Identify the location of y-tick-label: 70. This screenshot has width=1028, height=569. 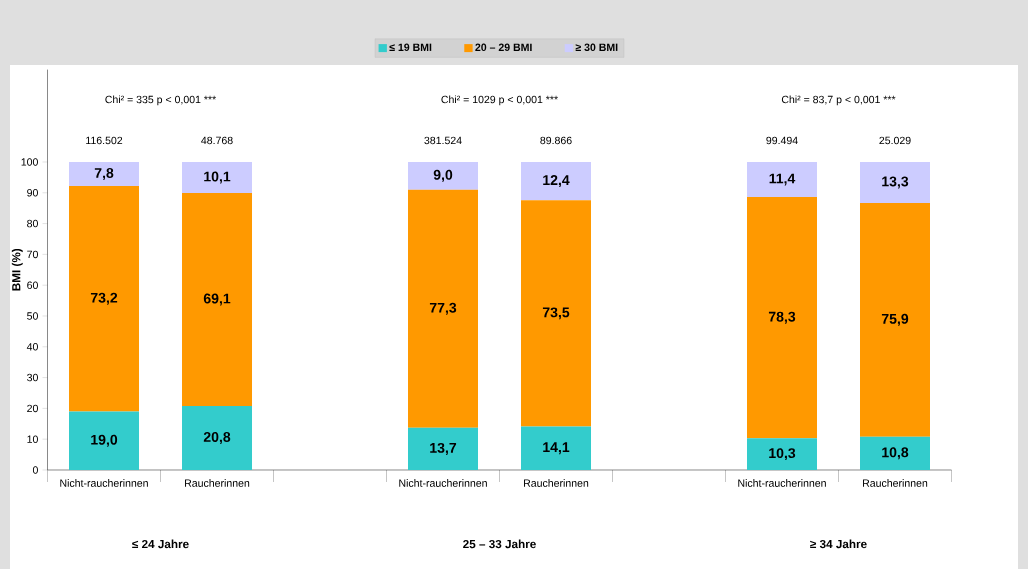
(32, 254).